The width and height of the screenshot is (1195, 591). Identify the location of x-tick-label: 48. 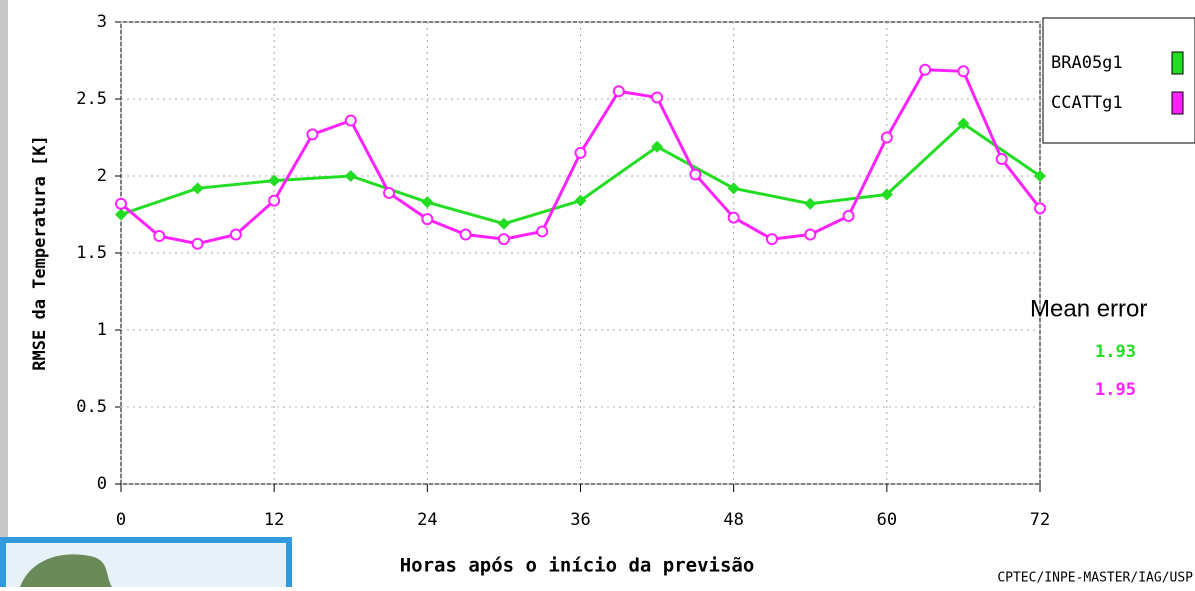
(733, 520).